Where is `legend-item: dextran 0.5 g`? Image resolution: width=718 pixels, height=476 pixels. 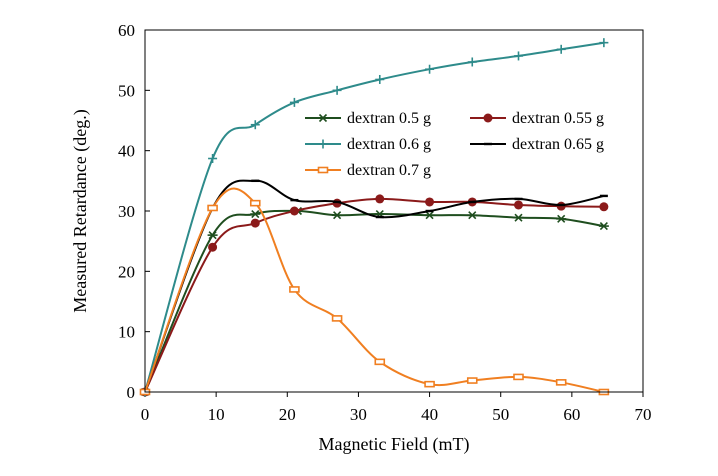
legend-item: dextran 0.5 g is located at coordinates (368, 118).